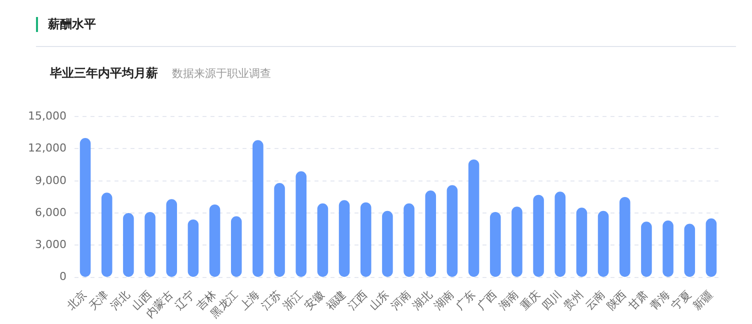 The image size is (752, 324). What do you see at coordinates (62, 277) in the screenshot?
I see `y-tick-label: 0` at bounding box center [62, 277].